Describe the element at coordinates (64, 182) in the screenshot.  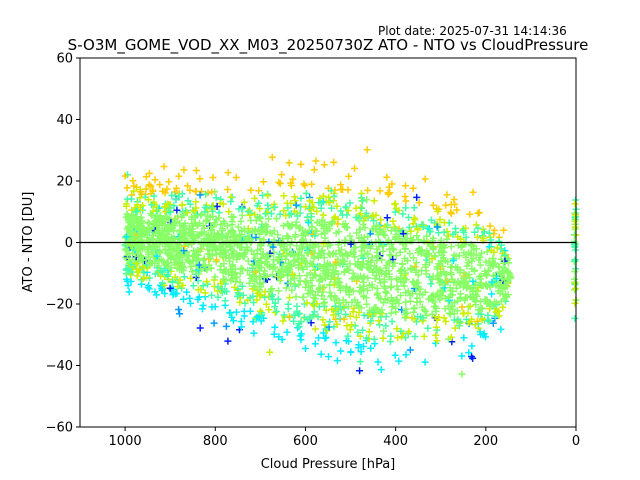
I see `y-tick-label: 20` at that location.